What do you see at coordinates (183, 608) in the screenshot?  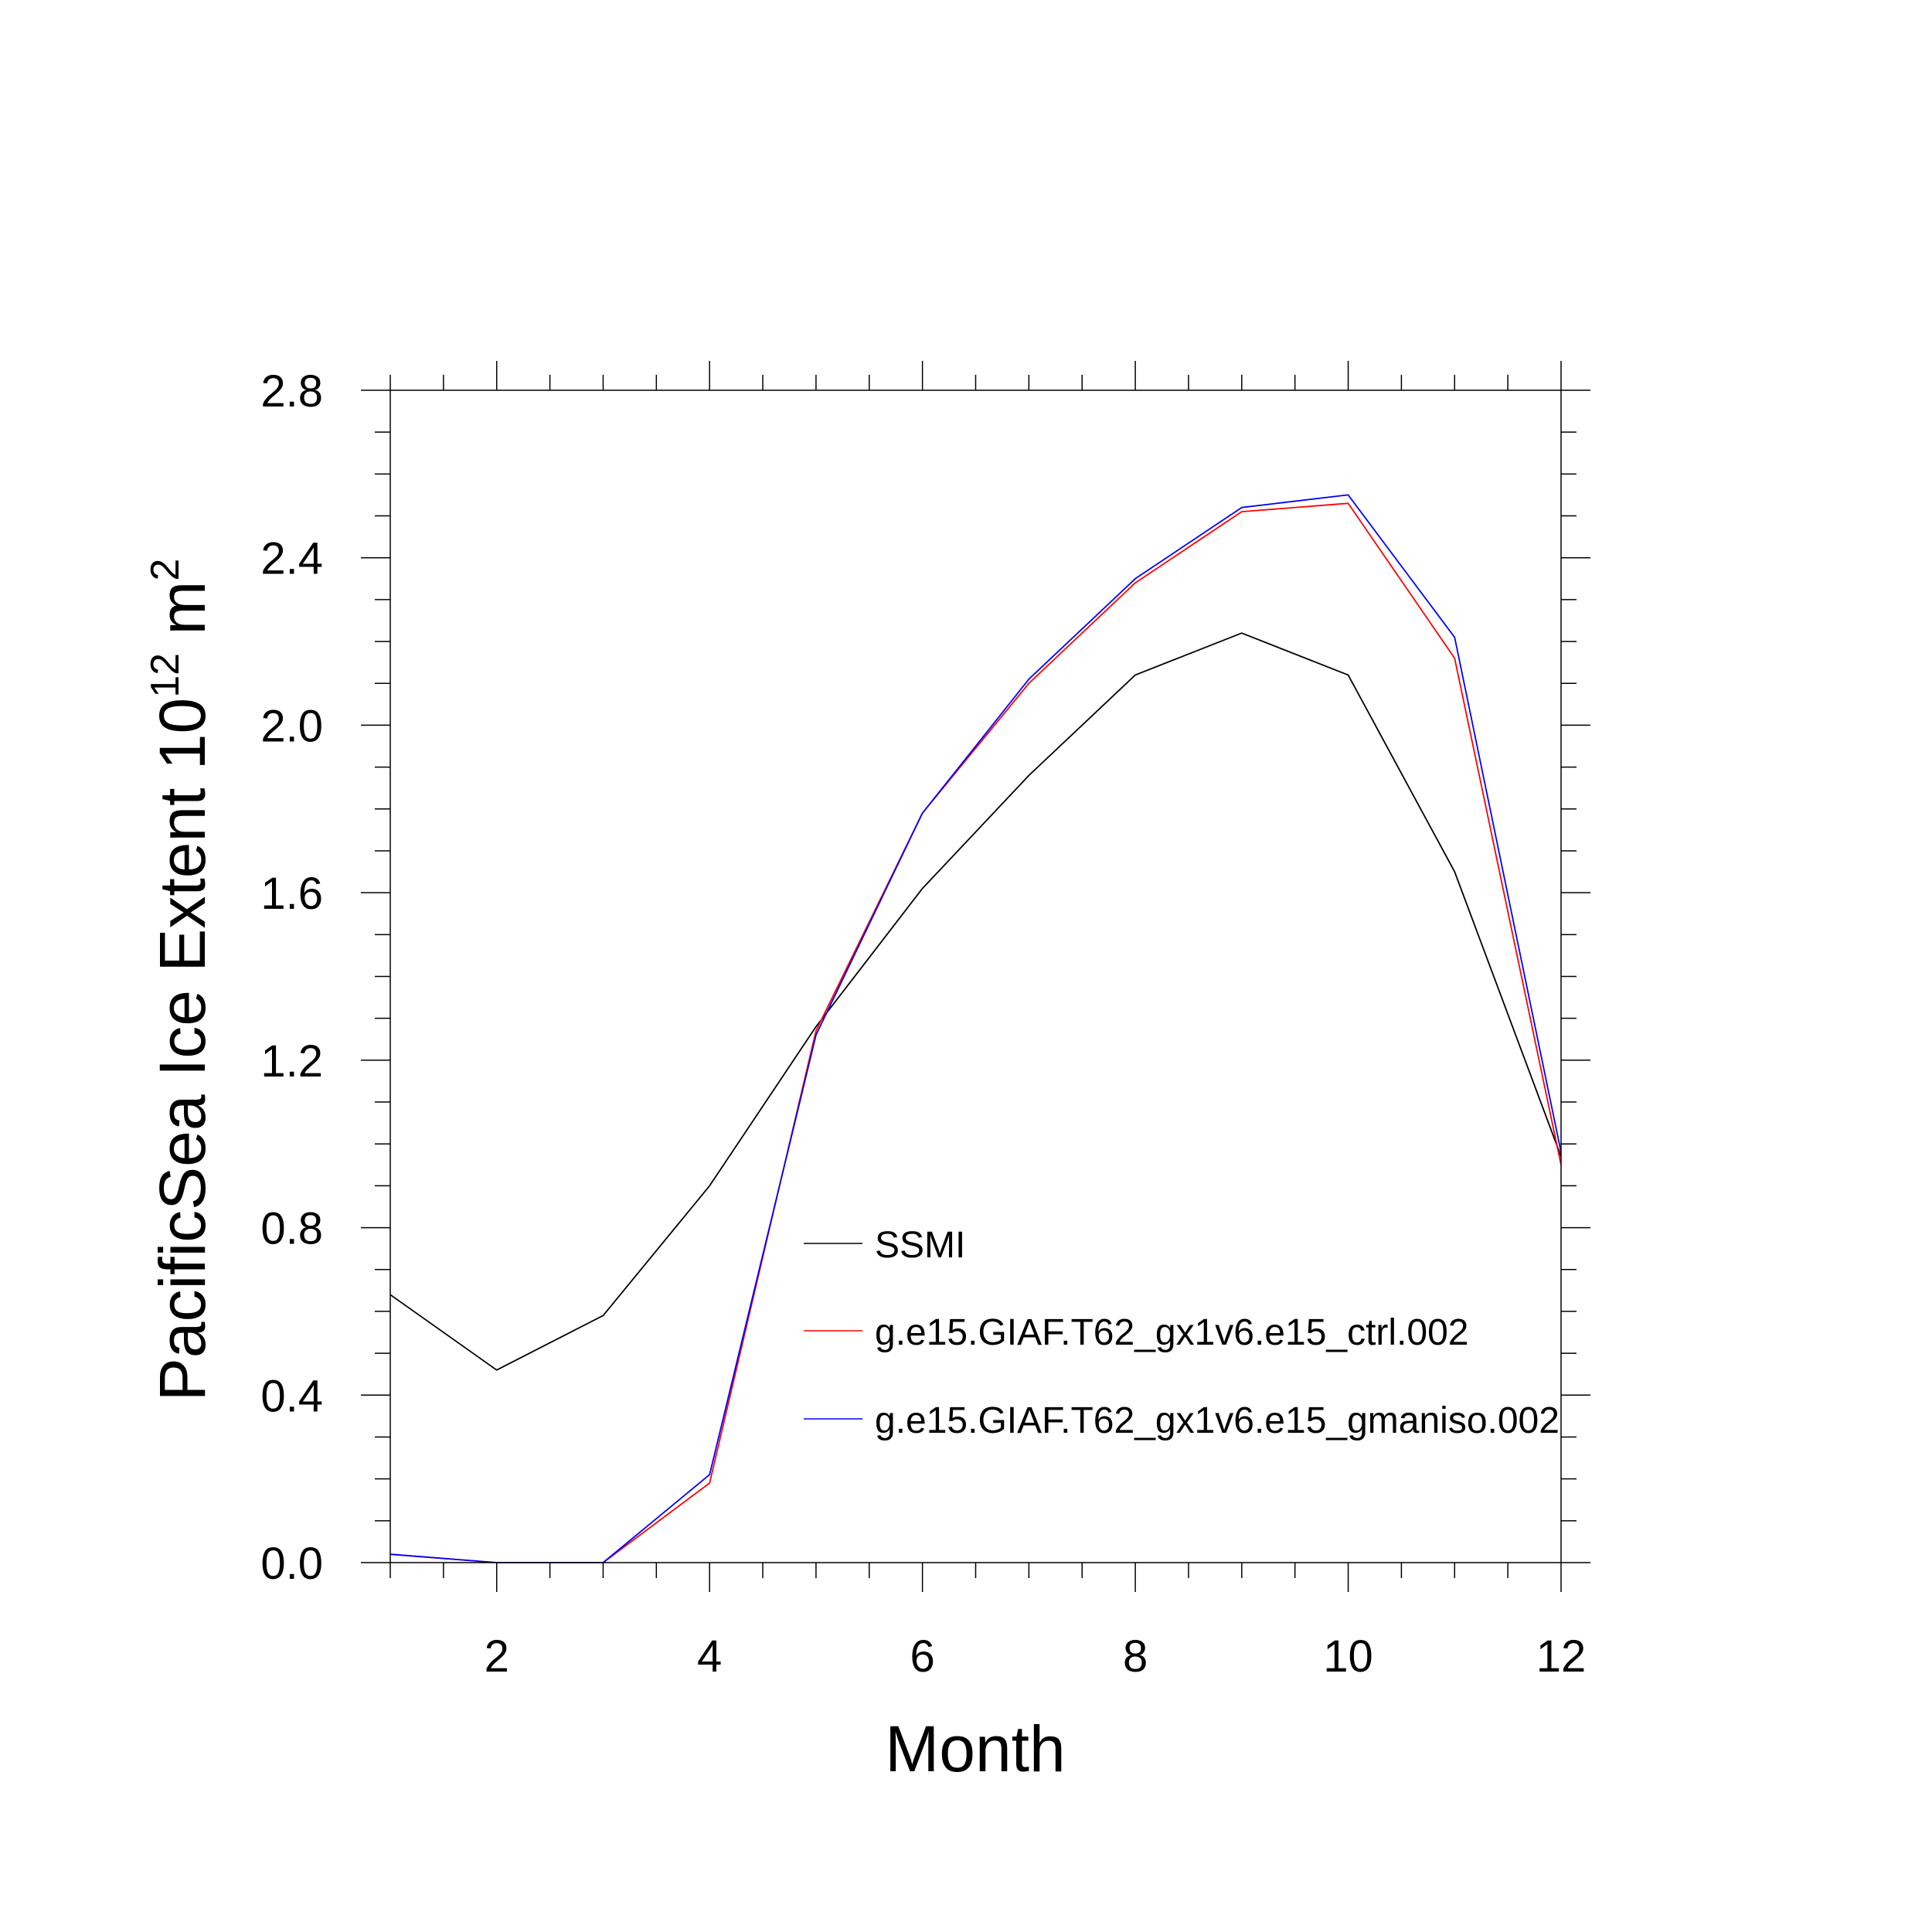 I see `y-axis-label-unit: m` at bounding box center [183, 608].